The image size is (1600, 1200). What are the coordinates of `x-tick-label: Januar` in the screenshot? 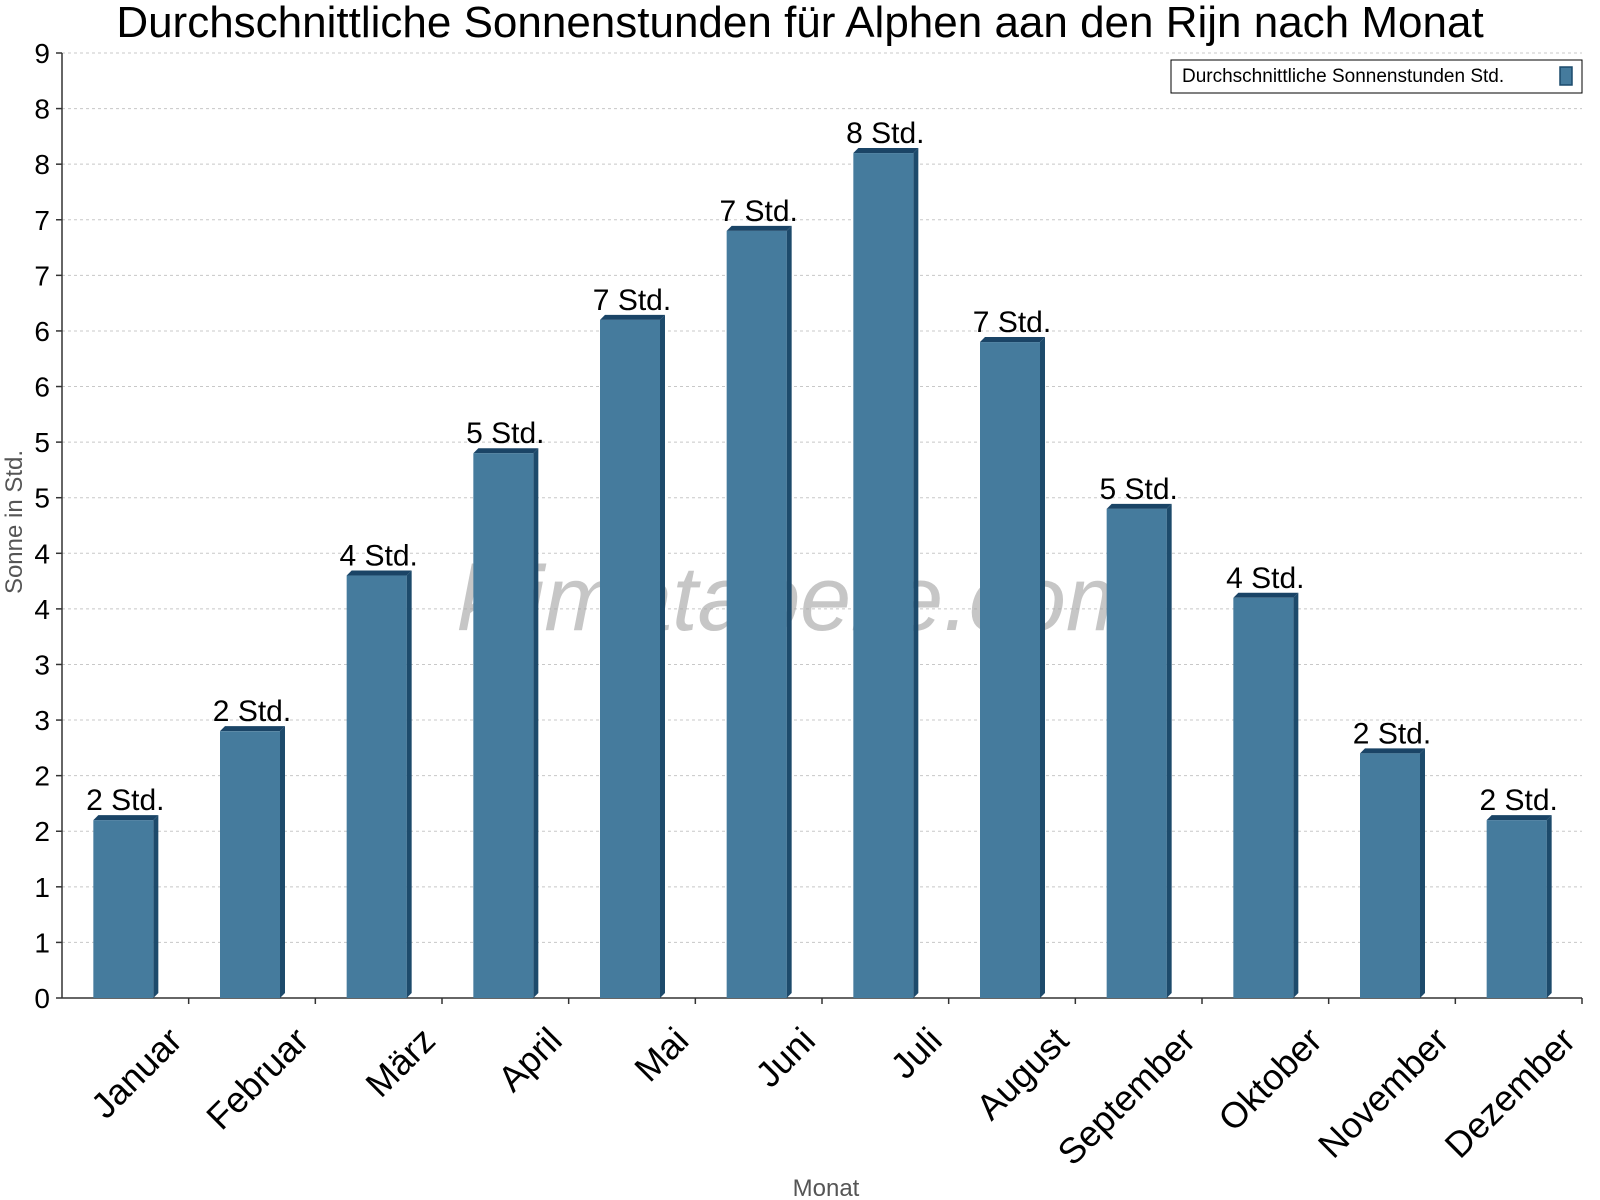 It's located at (136, 1072).